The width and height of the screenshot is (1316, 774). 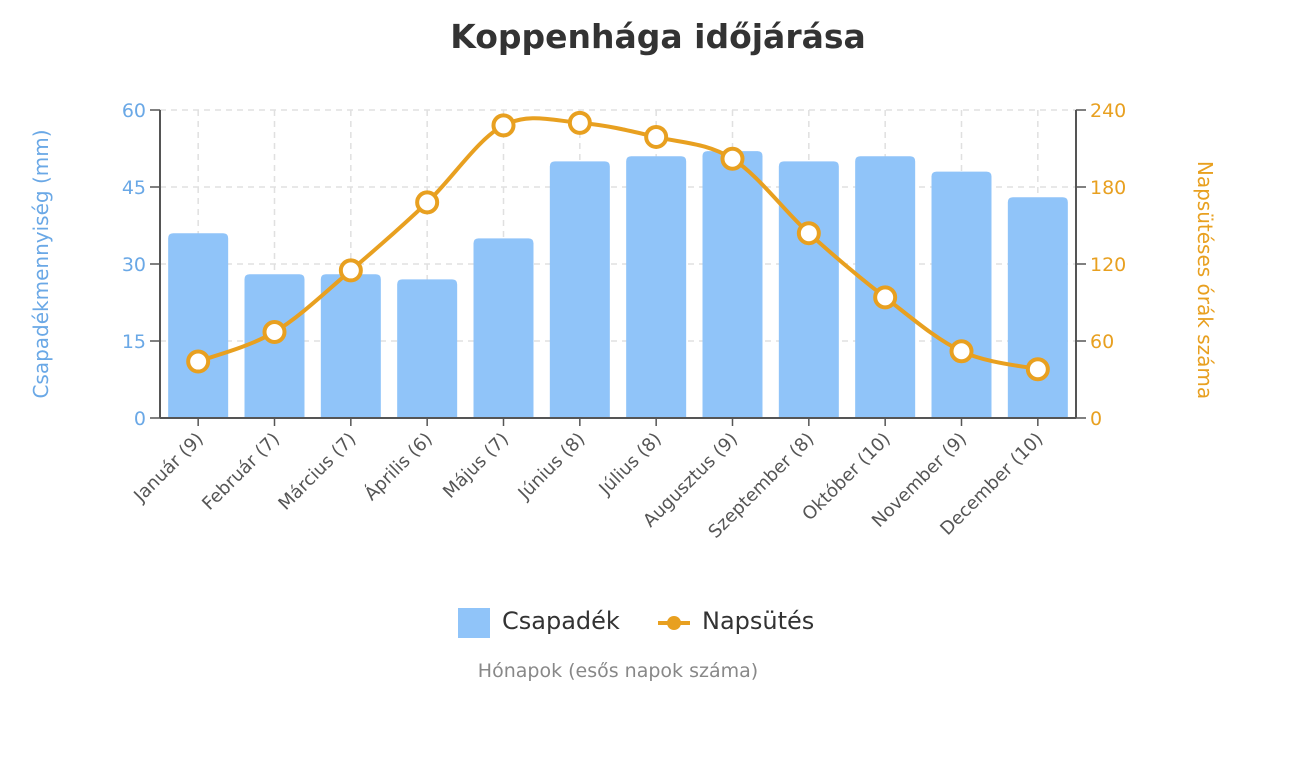 I want to click on x-tick-label: Április (6), so click(x=398, y=466).